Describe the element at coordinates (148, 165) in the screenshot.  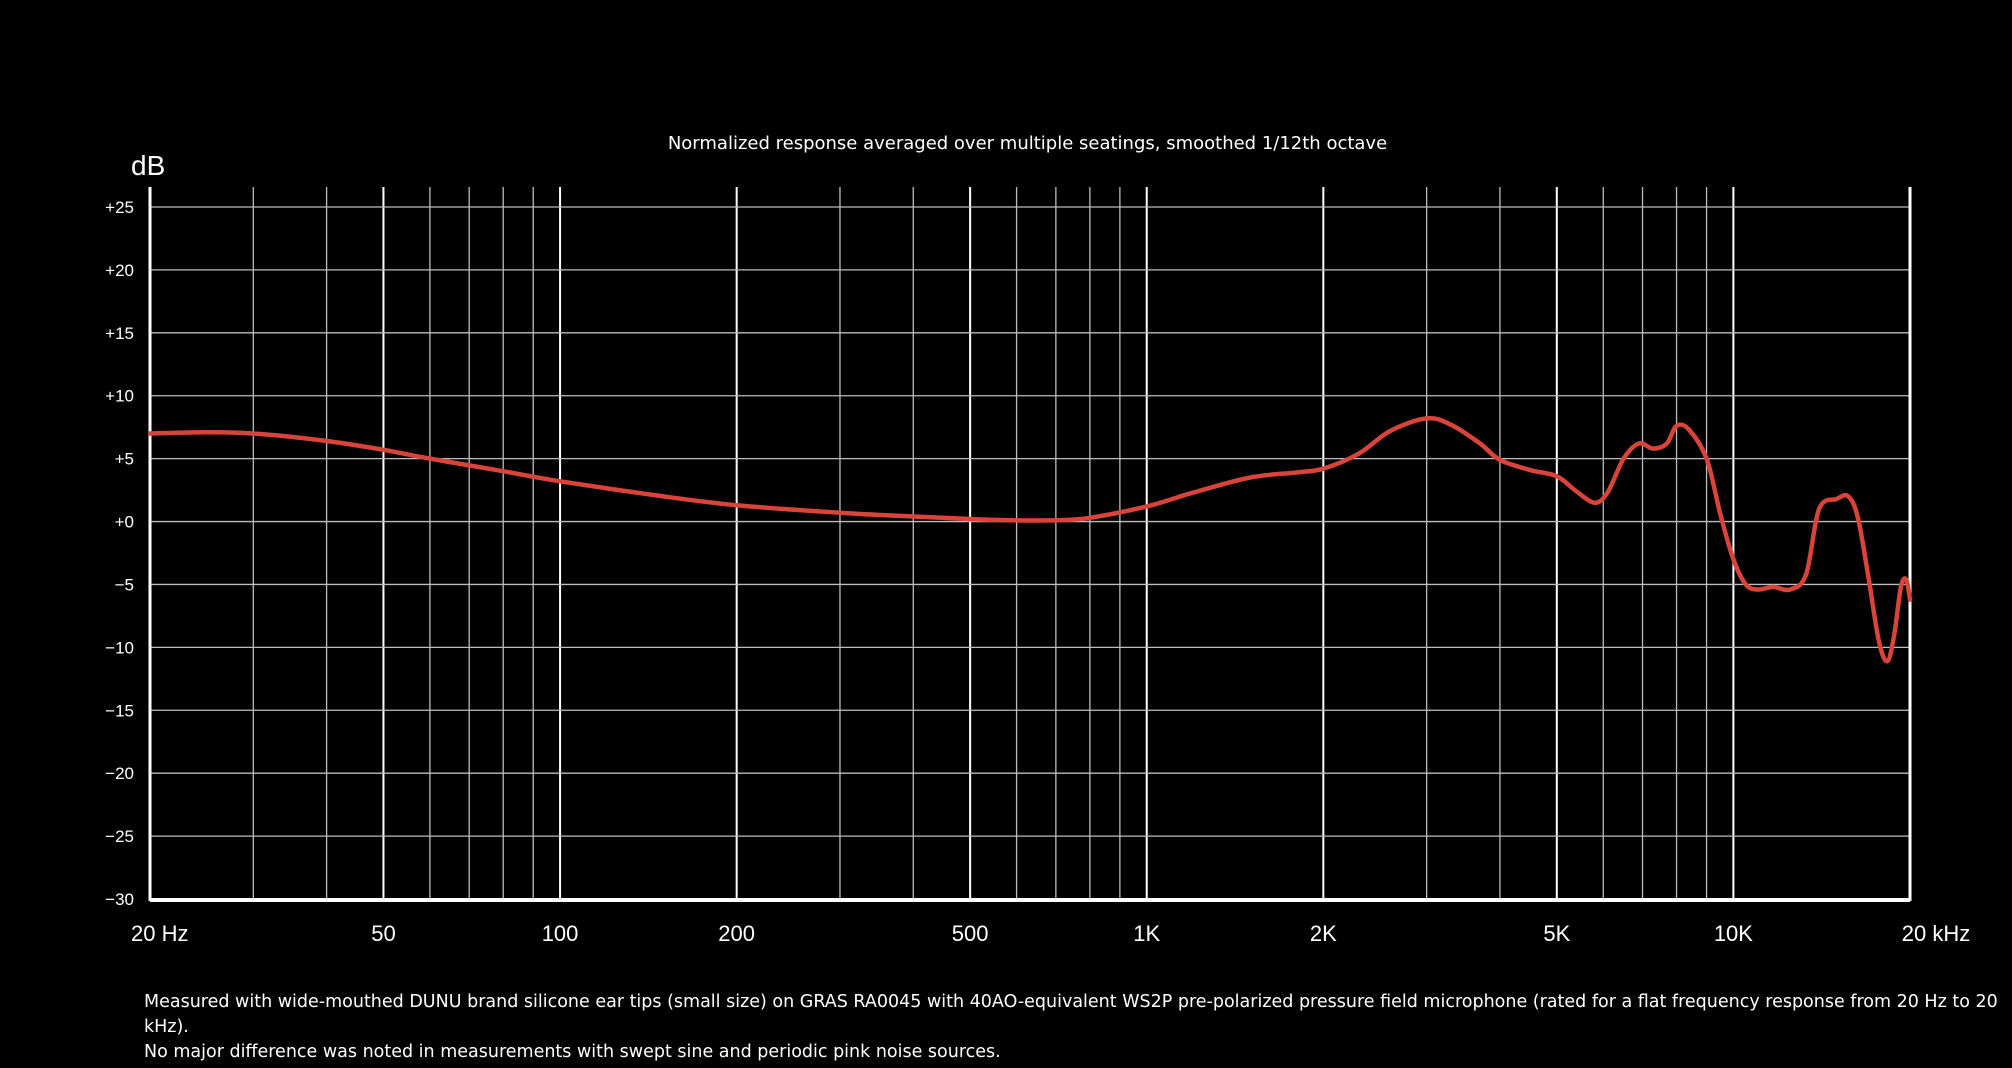
I see `y-axis-unit-label: dB` at that location.